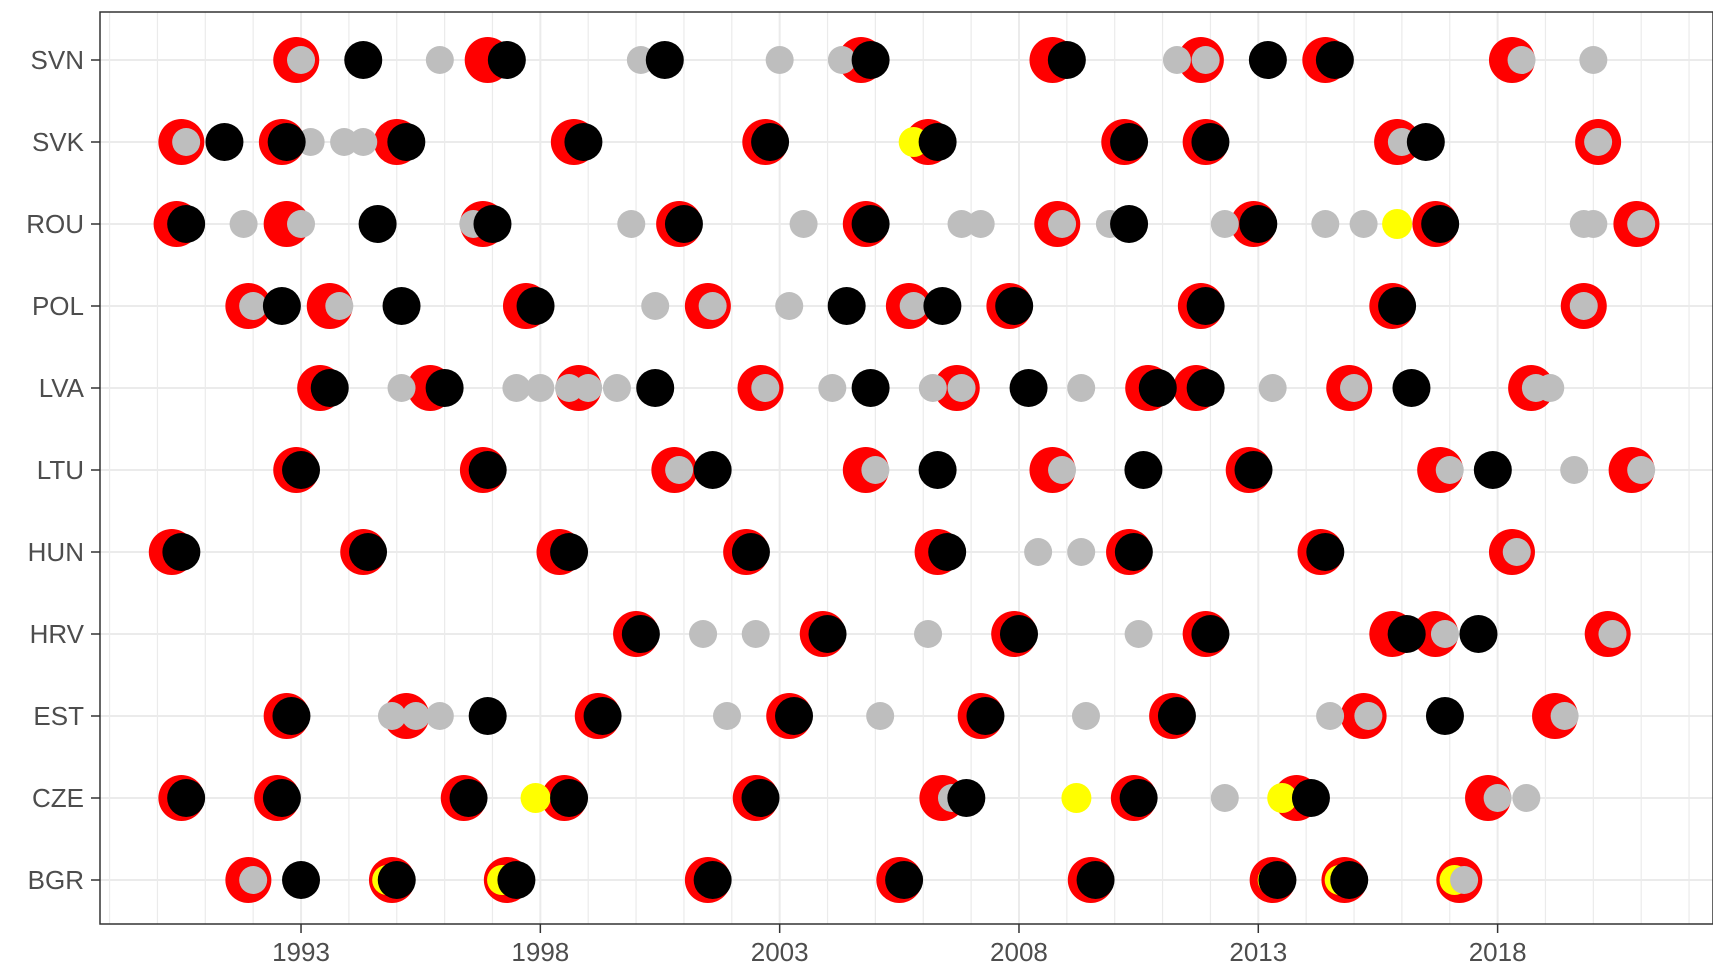 The image size is (1713, 968). Describe the element at coordinates (57, 60) in the screenshot. I see `y-tick-label: SVN` at that location.